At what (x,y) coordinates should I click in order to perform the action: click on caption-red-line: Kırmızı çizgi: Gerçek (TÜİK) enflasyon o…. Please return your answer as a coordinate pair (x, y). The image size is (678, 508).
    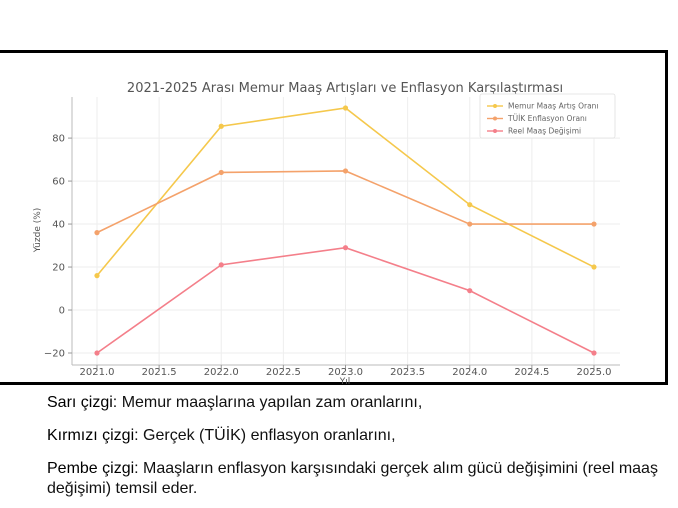
    Looking at the image, I should click on (359, 436).